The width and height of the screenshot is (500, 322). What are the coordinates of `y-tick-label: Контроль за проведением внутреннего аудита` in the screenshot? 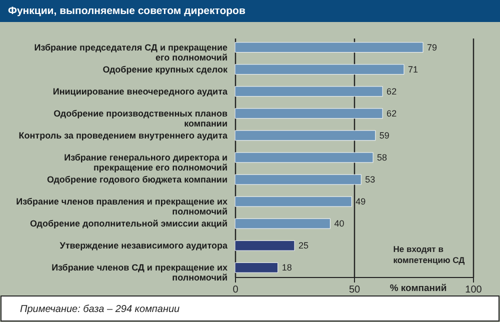 It's located at (123, 135).